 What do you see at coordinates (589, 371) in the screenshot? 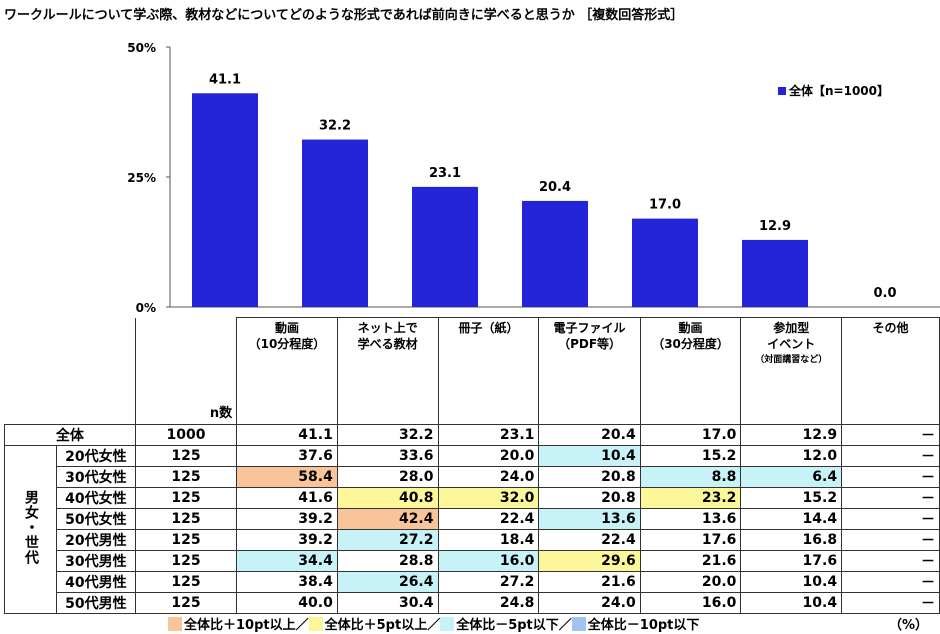
I see `column-header: 電子ファイル （PDF等）` at bounding box center [589, 371].